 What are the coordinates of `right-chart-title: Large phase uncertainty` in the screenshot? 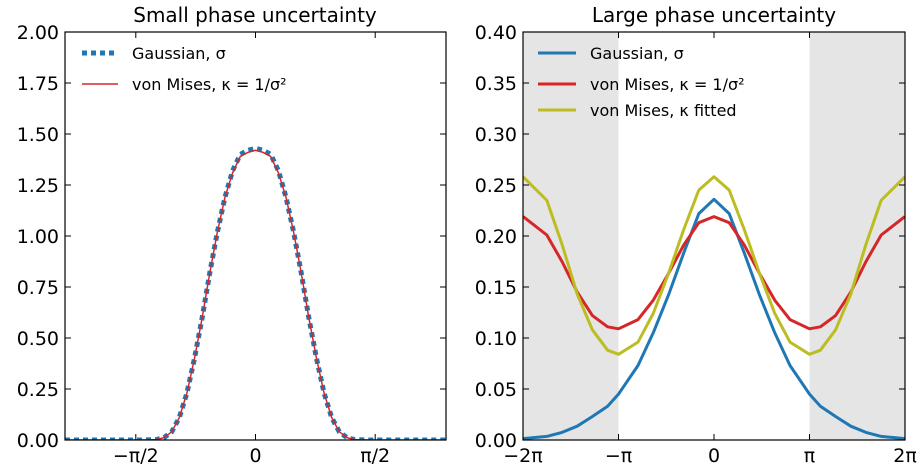 It's located at (714, 15).